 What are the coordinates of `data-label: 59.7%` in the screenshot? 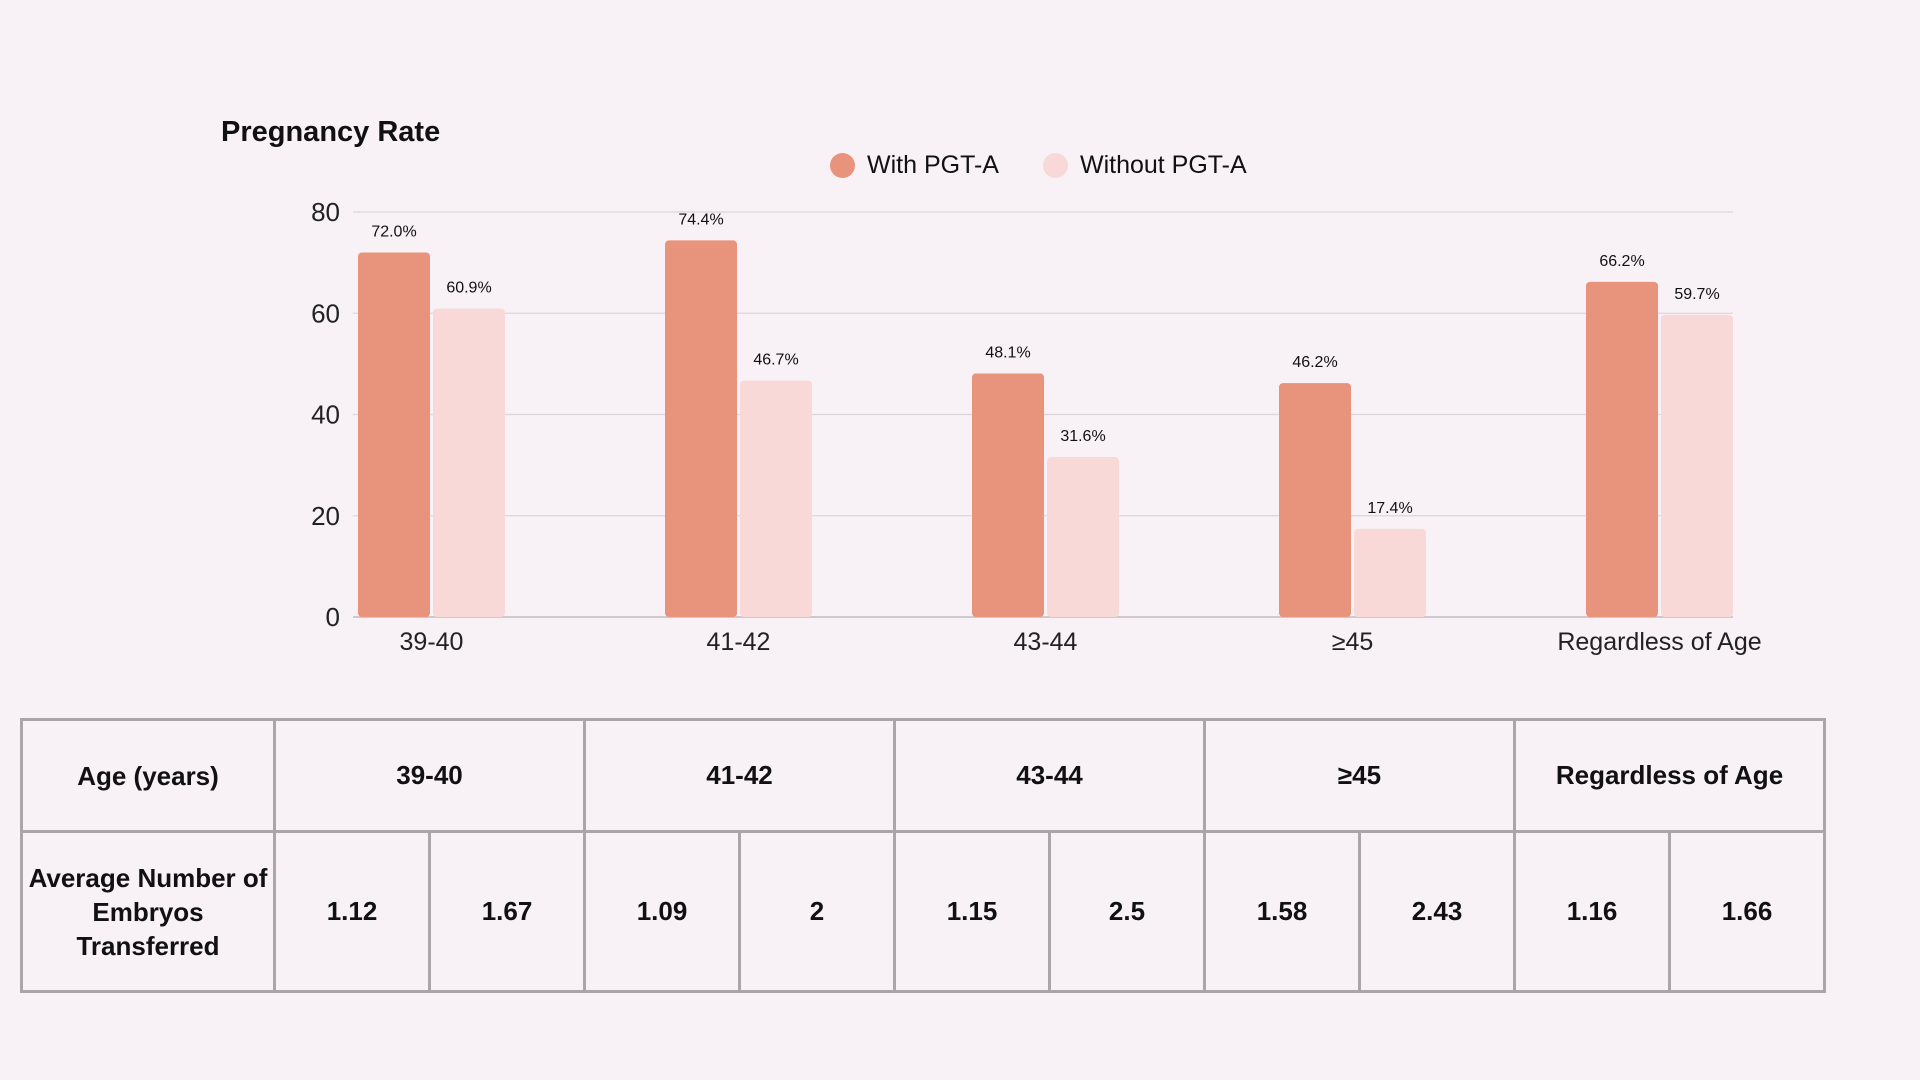 It's located at (1696, 294).